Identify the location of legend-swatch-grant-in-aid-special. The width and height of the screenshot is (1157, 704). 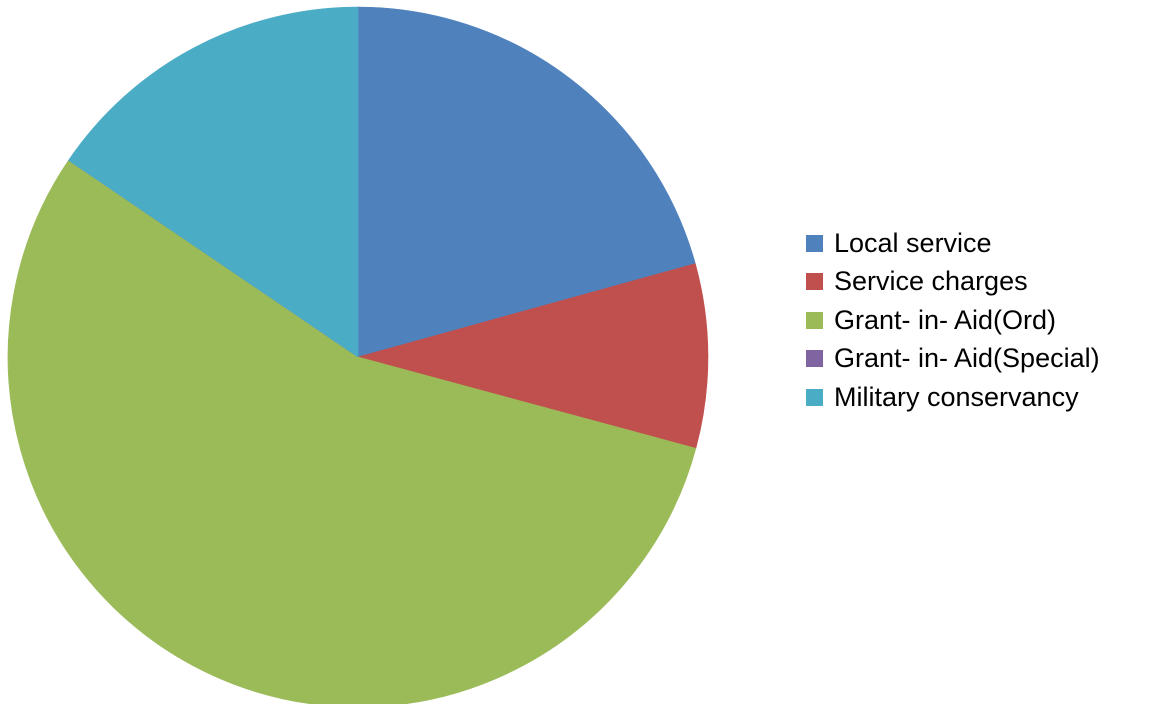
(814, 359).